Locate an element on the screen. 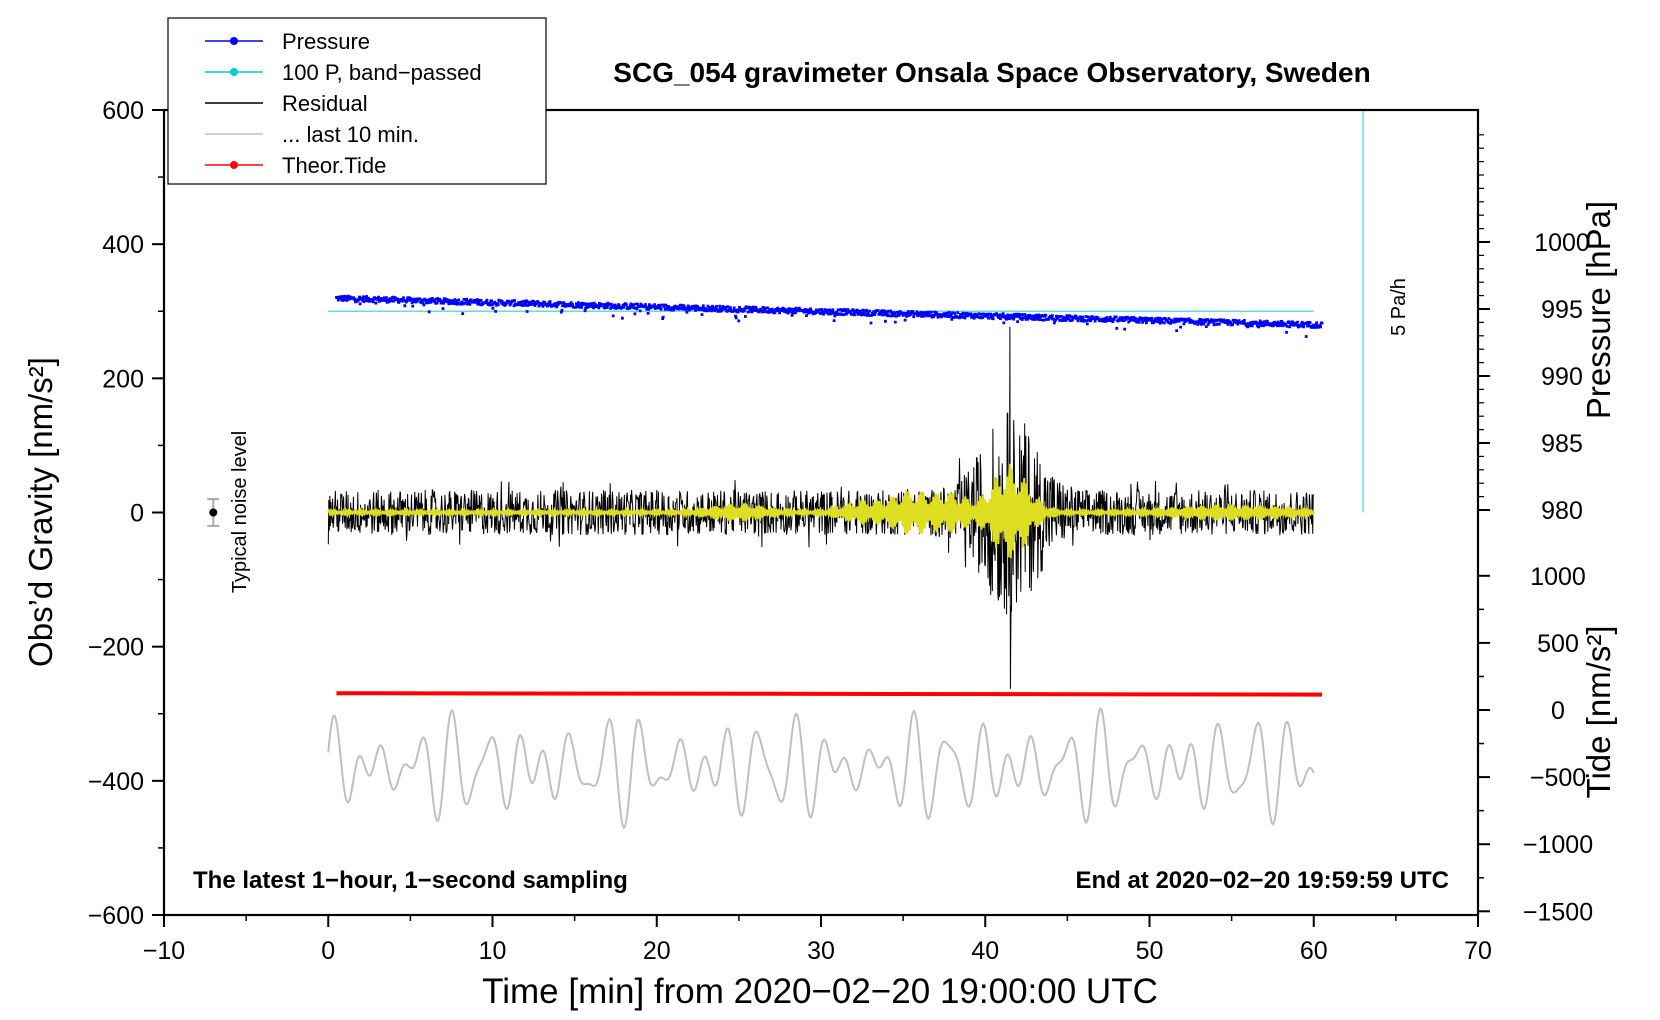 The width and height of the screenshot is (1660, 1020). y-axis-pressure: 980 985 990 995 1000 is located at coordinates (1534, 329).